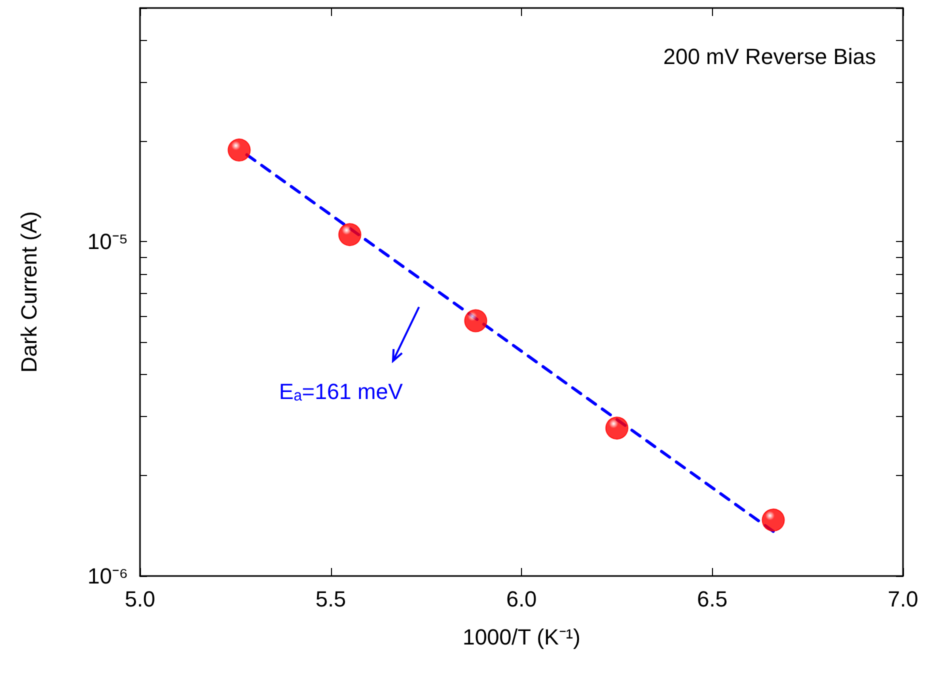  Describe the element at coordinates (521, 599) in the screenshot. I see `x-tick-label: 6.0` at that location.